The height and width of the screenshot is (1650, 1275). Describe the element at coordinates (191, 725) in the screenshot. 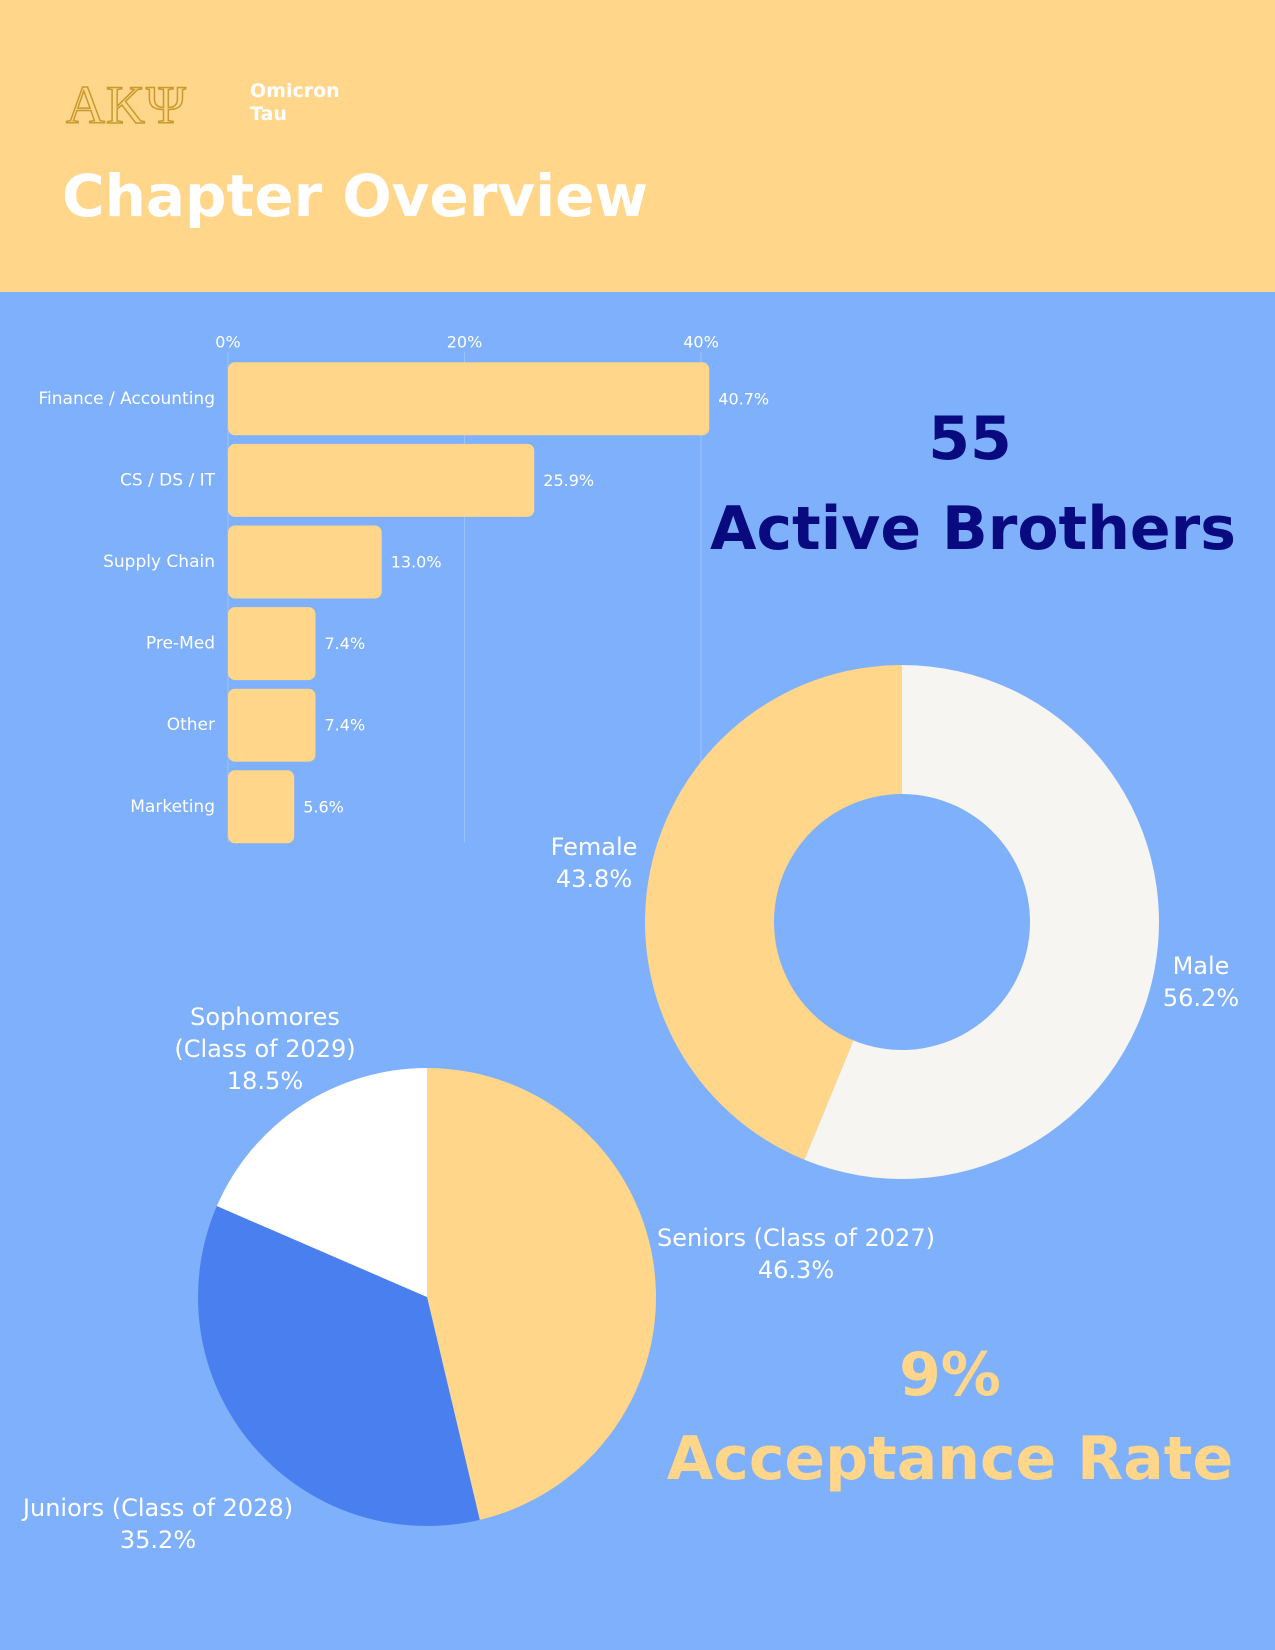

I see `category-label: Other` at that location.